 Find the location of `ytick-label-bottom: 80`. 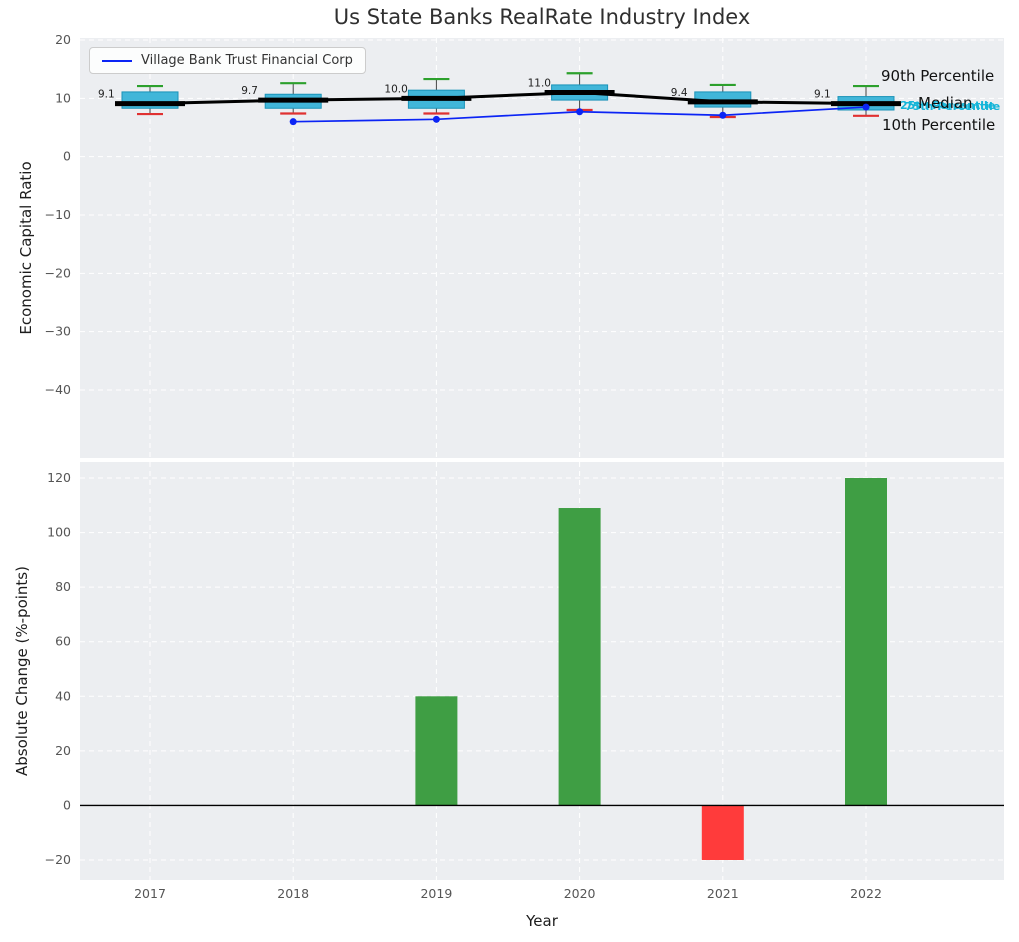

ytick-label-bottom: 80 is located at coordinates (63, 586).